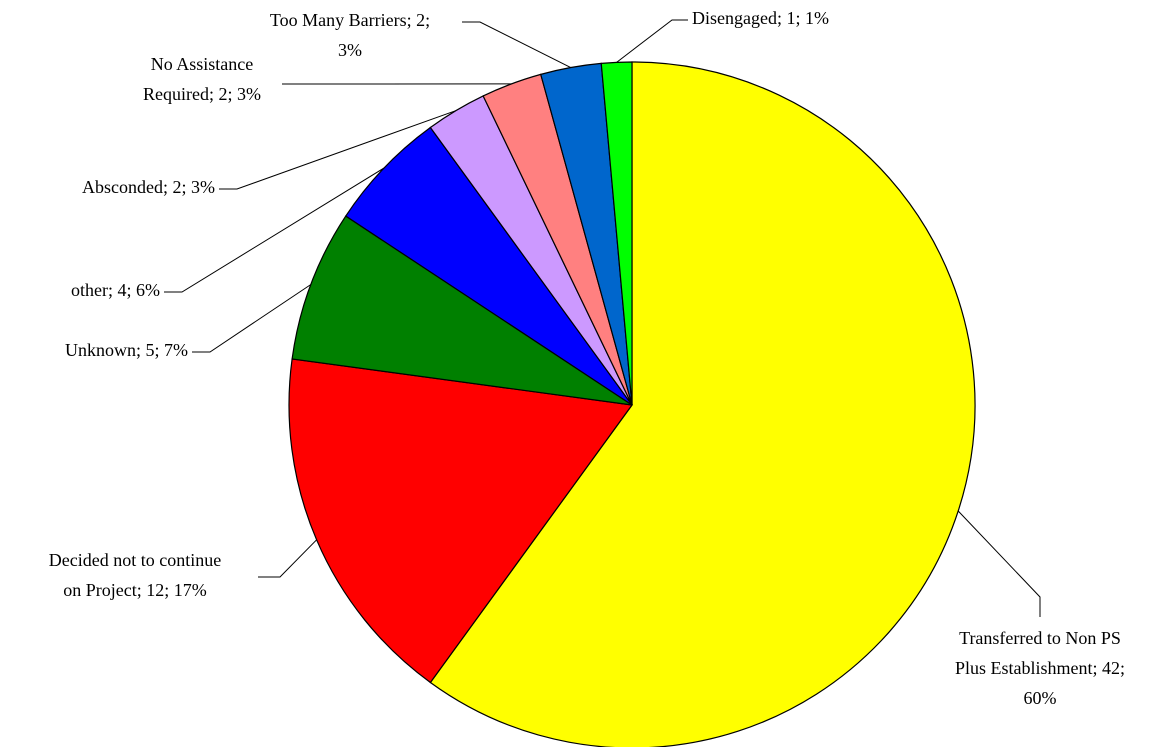 The height and width of the screenshot is (747, 1159). I want to click on data-label: Plus Establishment; 42;, so click(1040, 668).